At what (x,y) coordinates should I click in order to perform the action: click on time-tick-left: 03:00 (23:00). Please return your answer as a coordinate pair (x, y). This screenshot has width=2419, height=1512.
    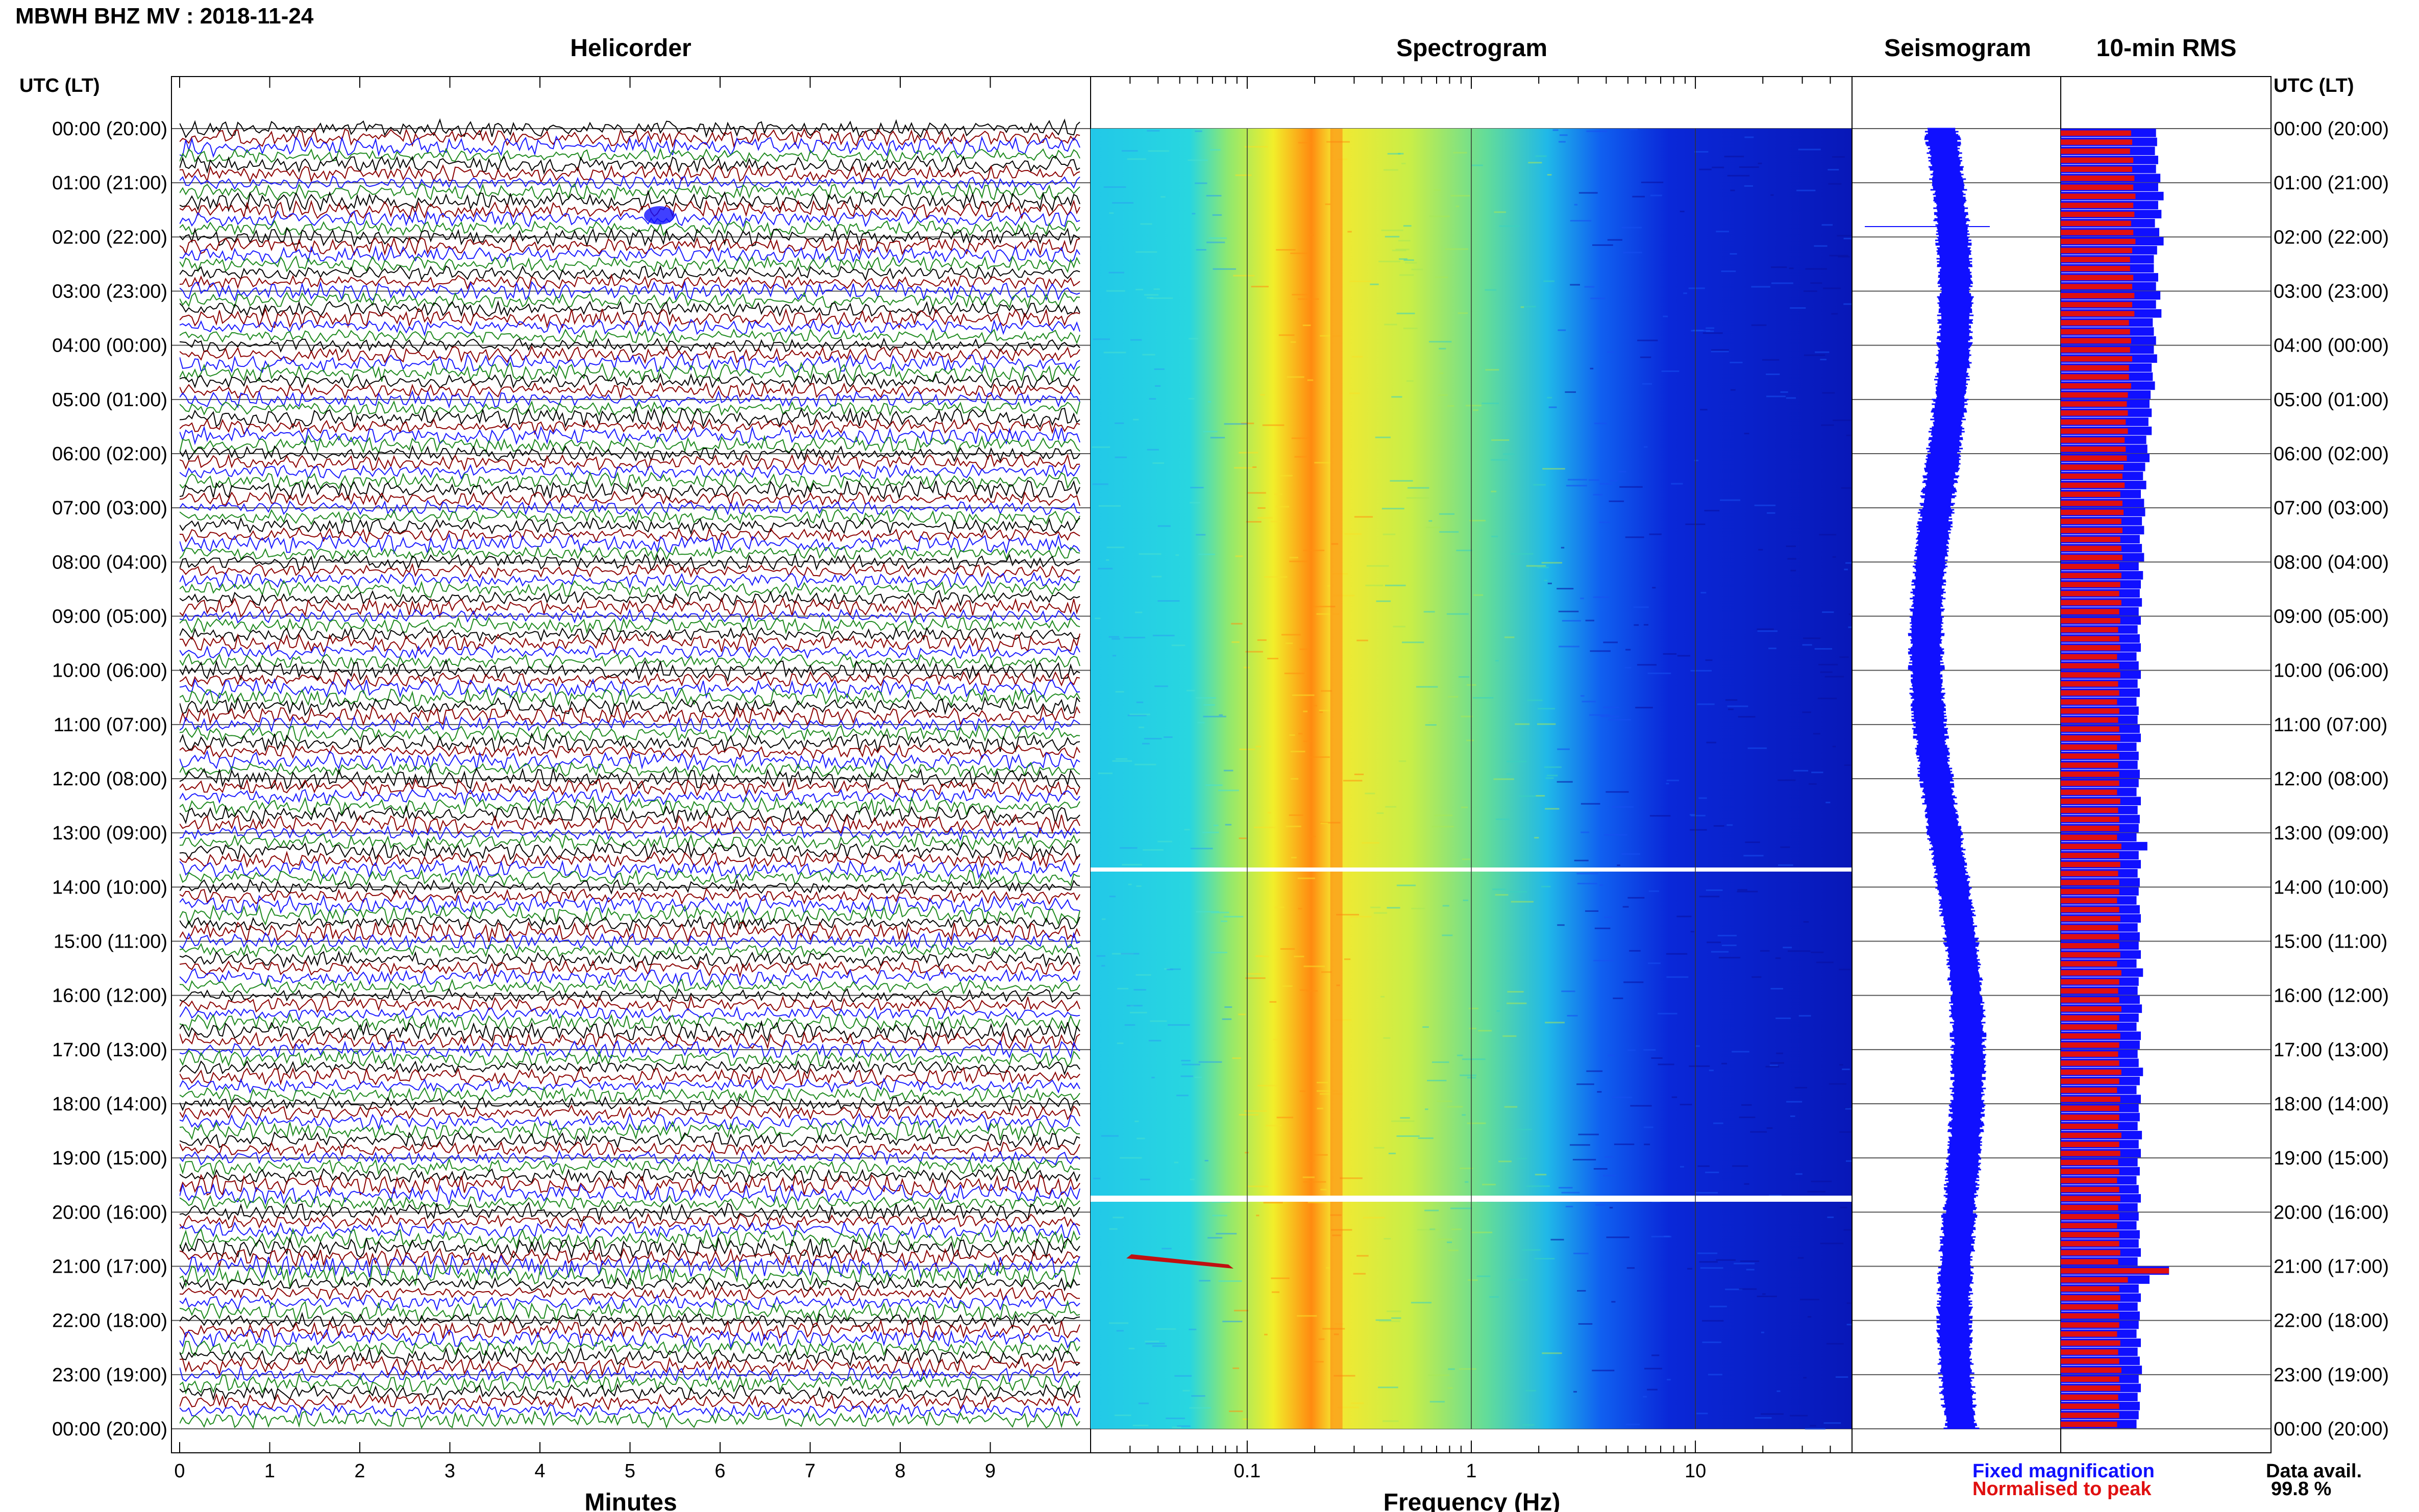
    Looking at the image, I should click on (109, 292).